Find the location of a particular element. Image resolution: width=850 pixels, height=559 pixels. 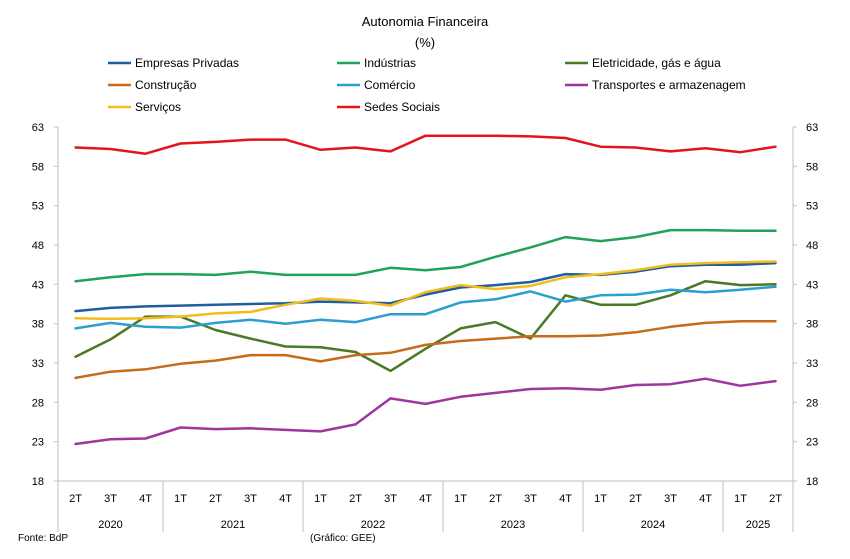

y-tick-label-right: 28 is located at coordinates (812, 403).